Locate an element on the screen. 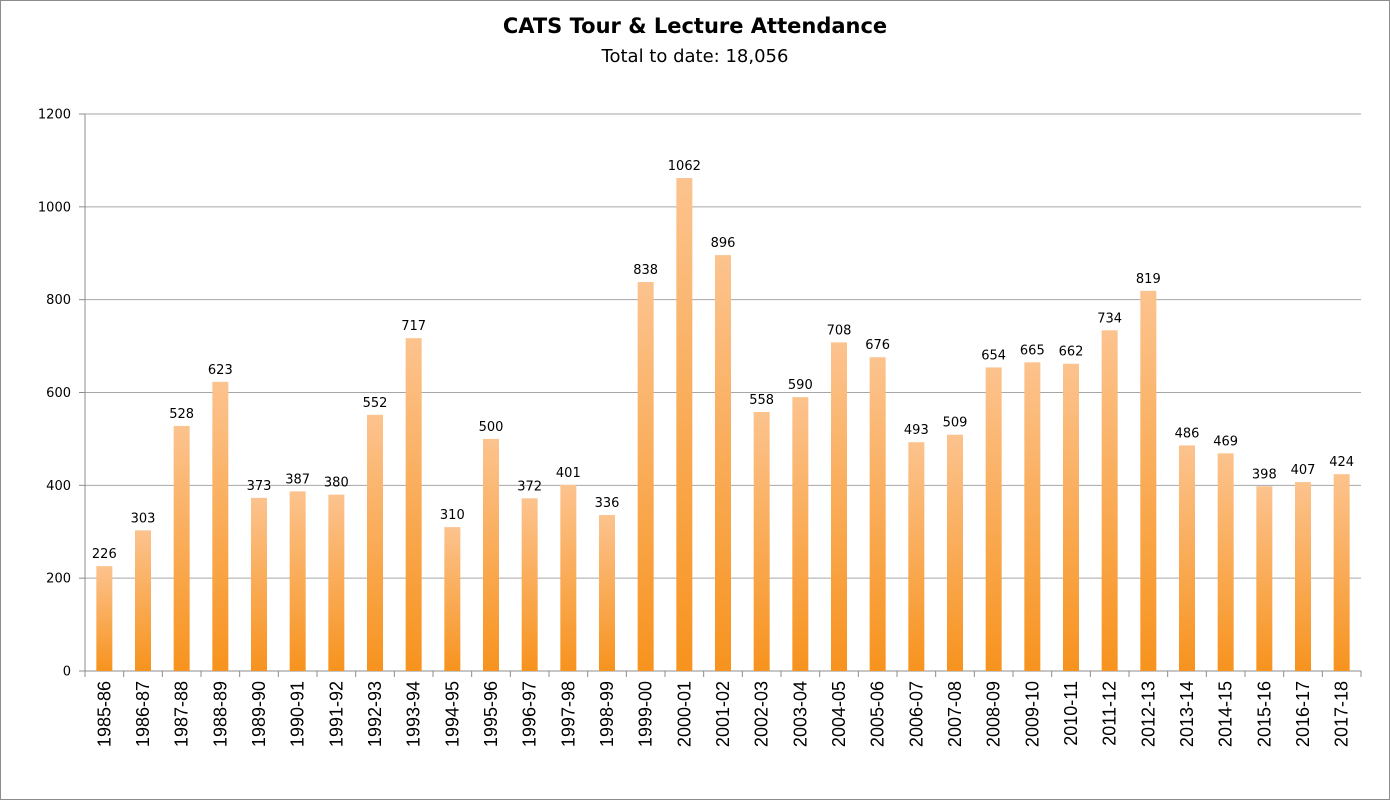  data-label: 303 is located at coordinates (143, 518).